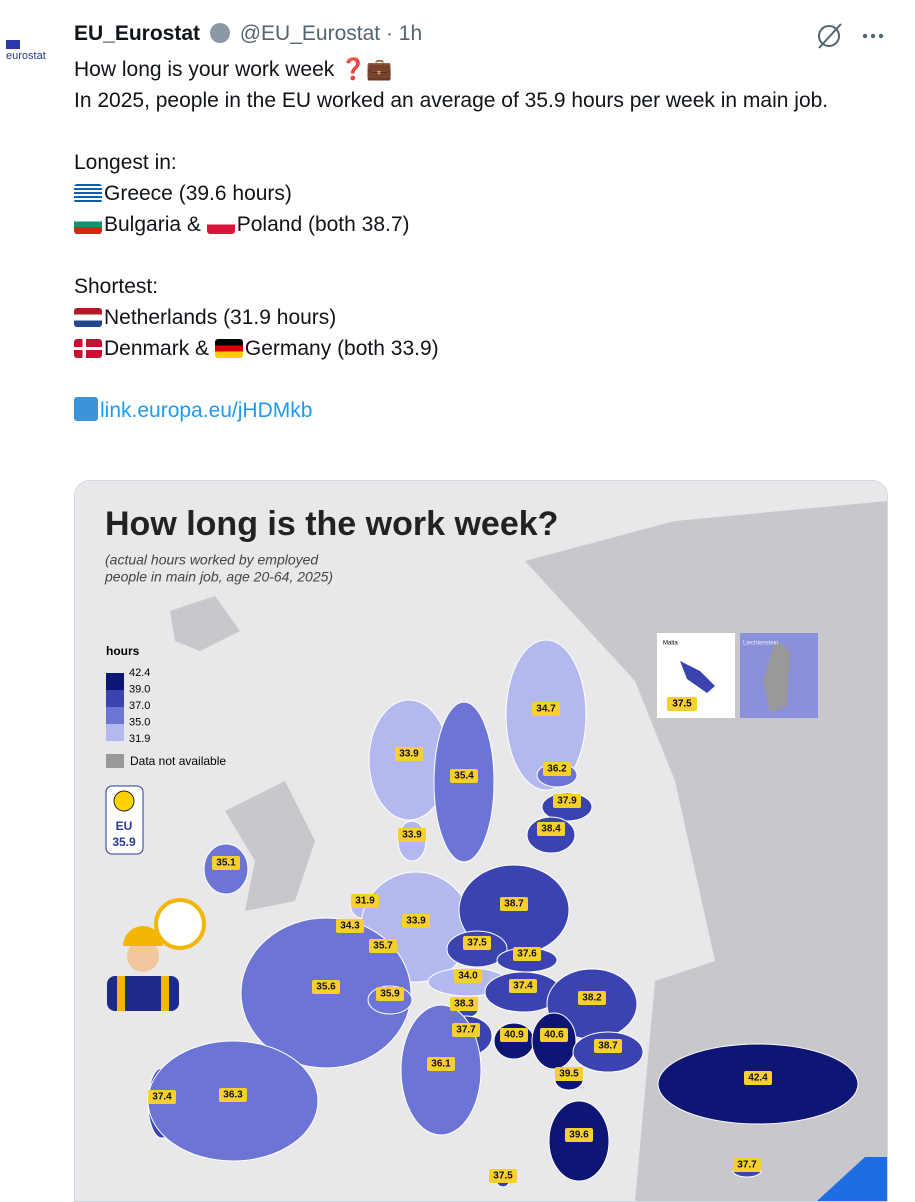  Describe the element at coordinates (88, 224) in the screenshot. I see `flag-bulgaria` at that location.